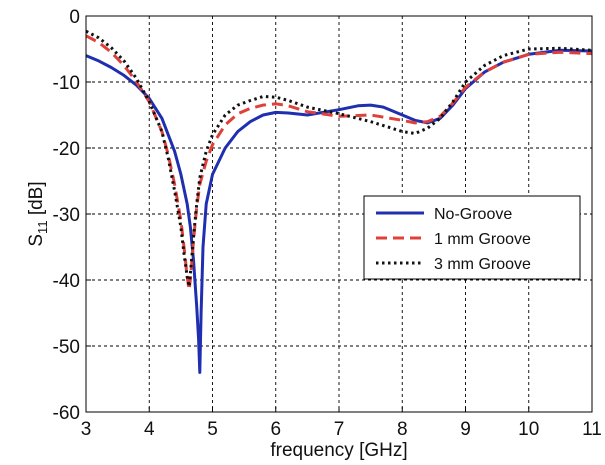 This screenshot has width=605, height=465. What do you see at coordinates (66, 215) in the screenshot?
I see `y-tick-label: -30` at bounding box center [66, 215].